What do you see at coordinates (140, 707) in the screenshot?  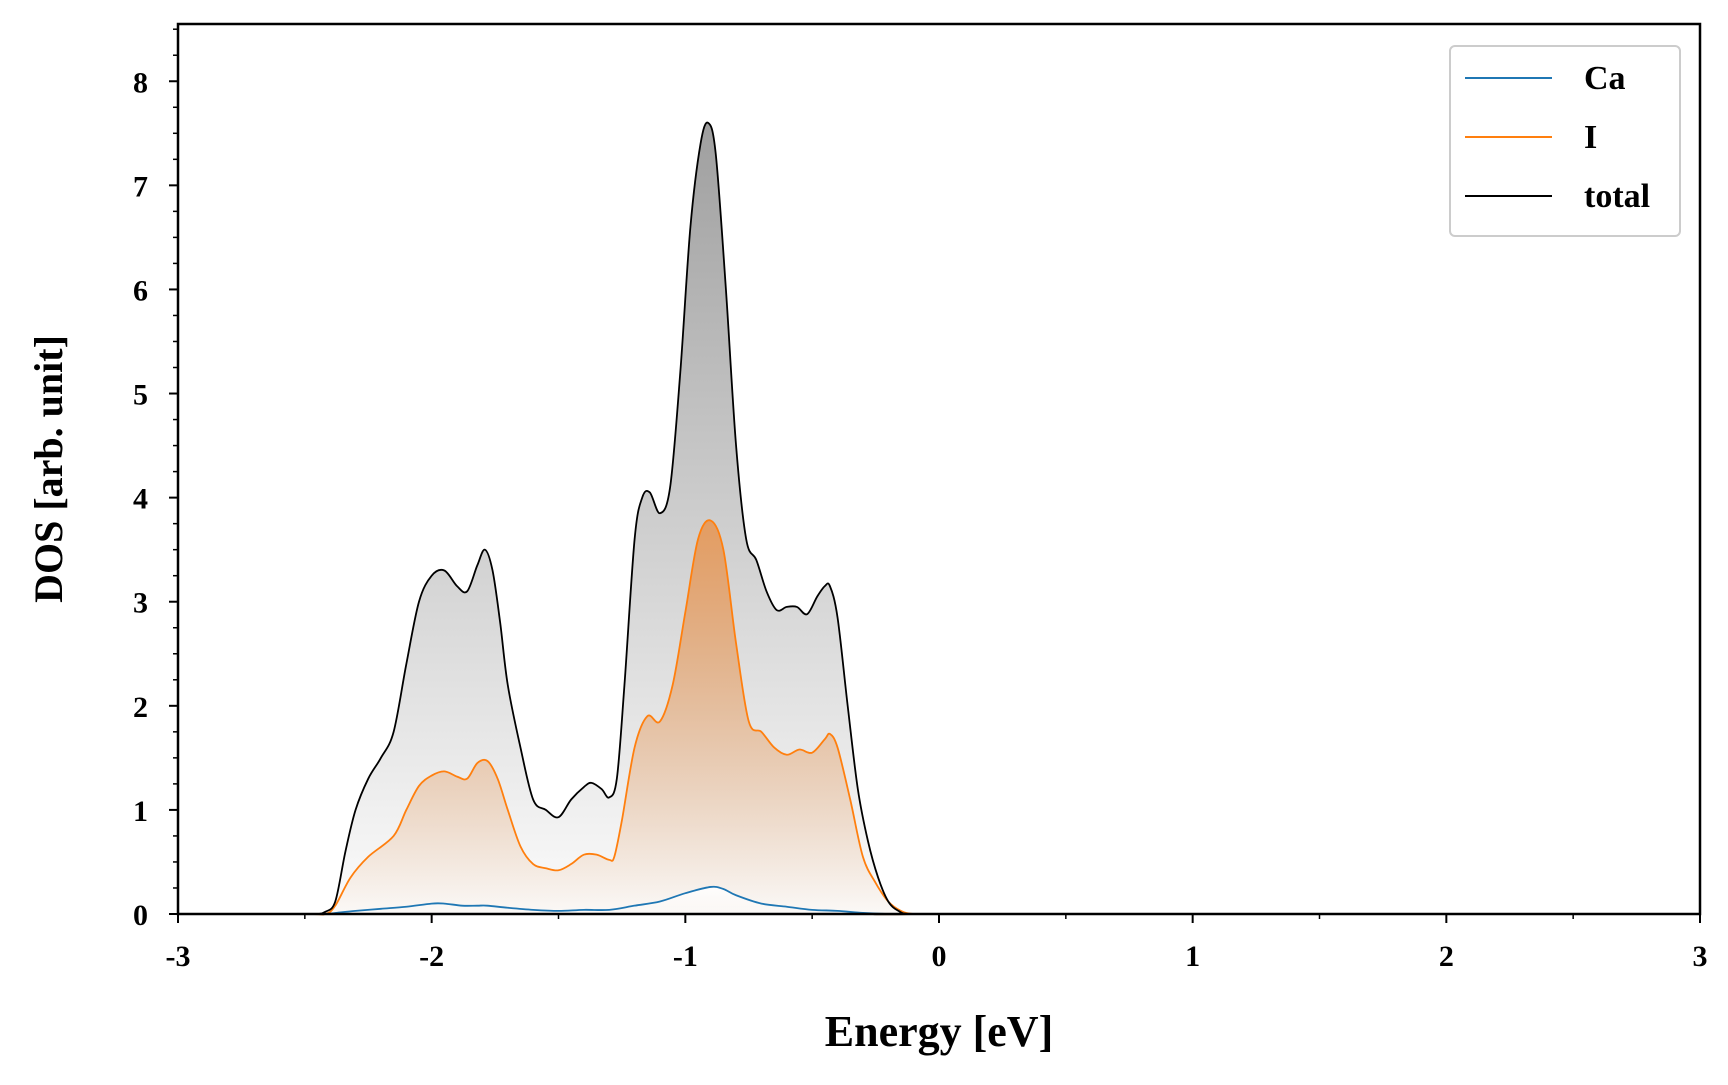 I see `y-tick-label: 2` at bounding box center [140, 707].